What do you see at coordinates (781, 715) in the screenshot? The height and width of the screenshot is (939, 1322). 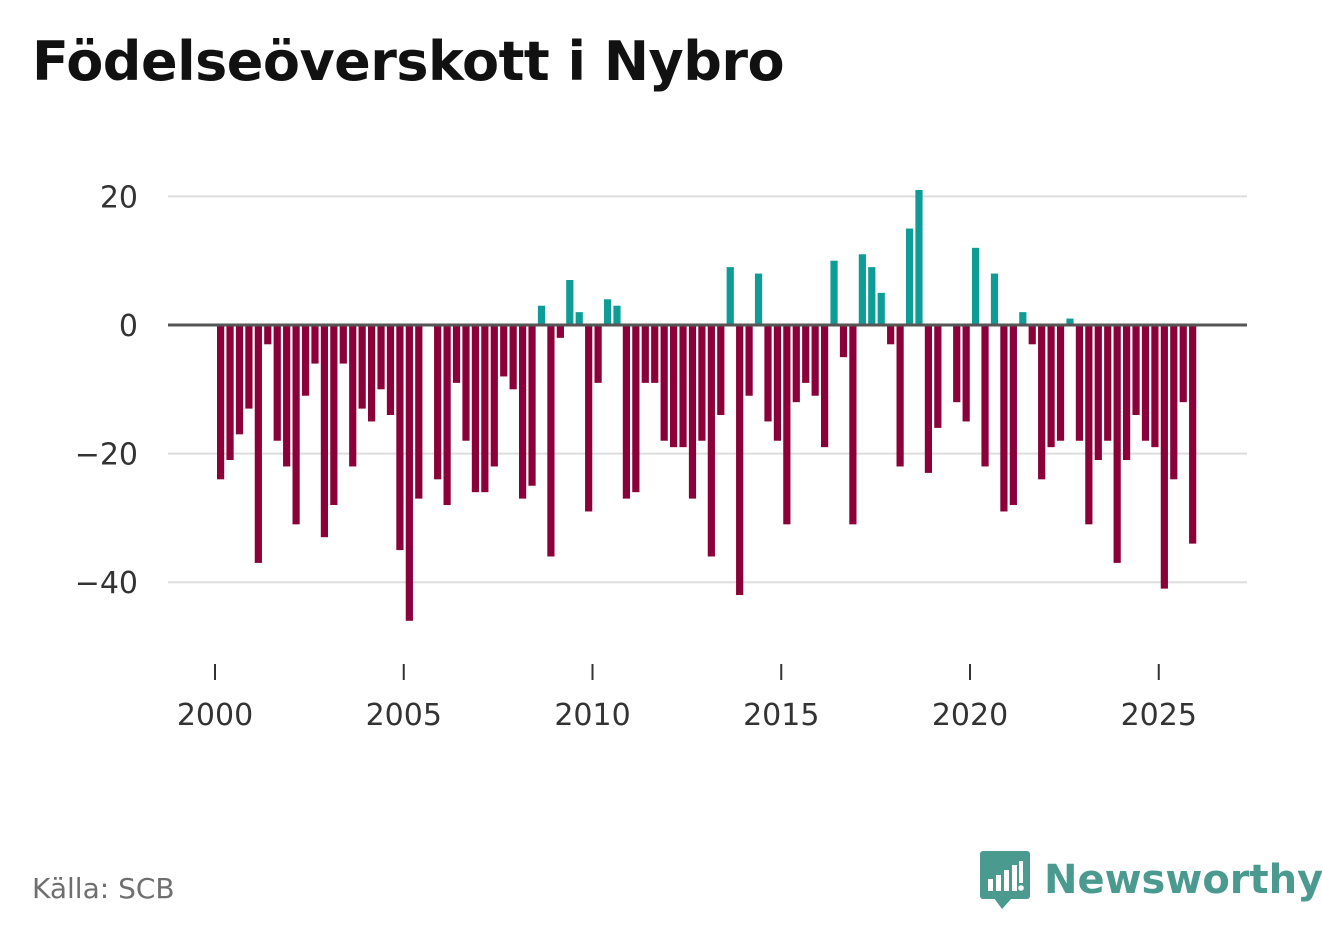 I see `x-tick-label: 2015` at bounding box center [781, 715].